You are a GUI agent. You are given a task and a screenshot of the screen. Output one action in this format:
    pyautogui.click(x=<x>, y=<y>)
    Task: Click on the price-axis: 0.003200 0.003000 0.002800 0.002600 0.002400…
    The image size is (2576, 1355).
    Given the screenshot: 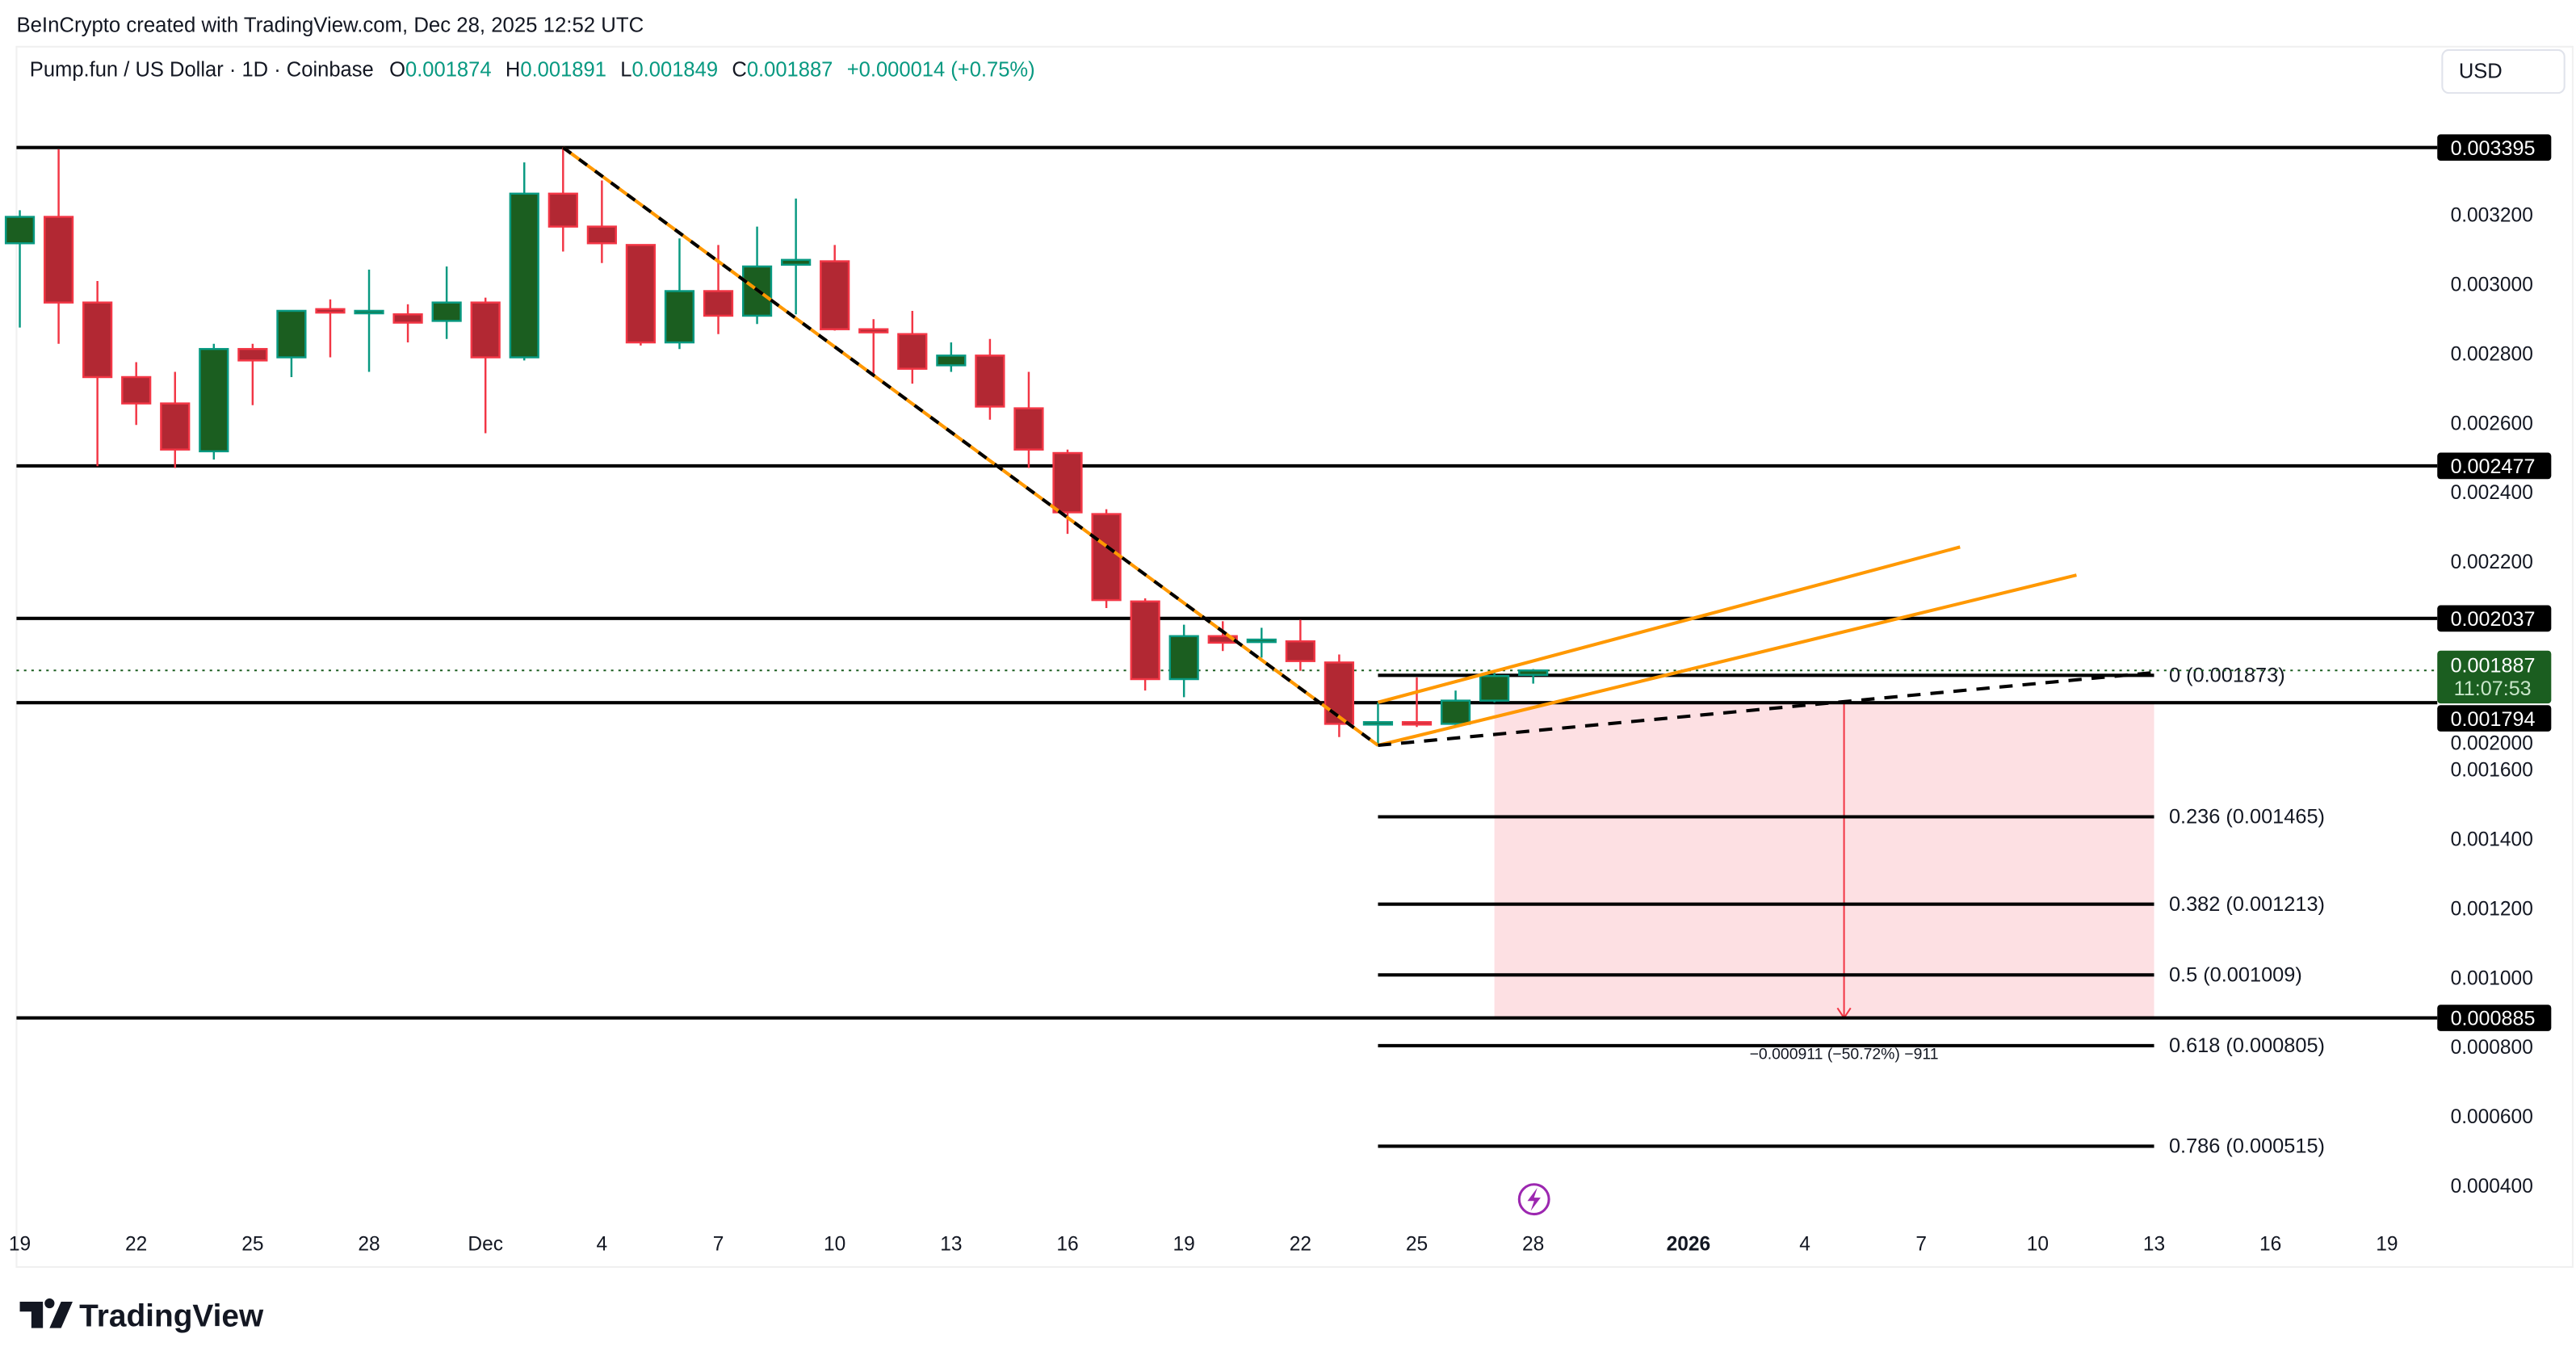 What is the action you would take?
    pyautogui.click(x=2492, y=701)
    